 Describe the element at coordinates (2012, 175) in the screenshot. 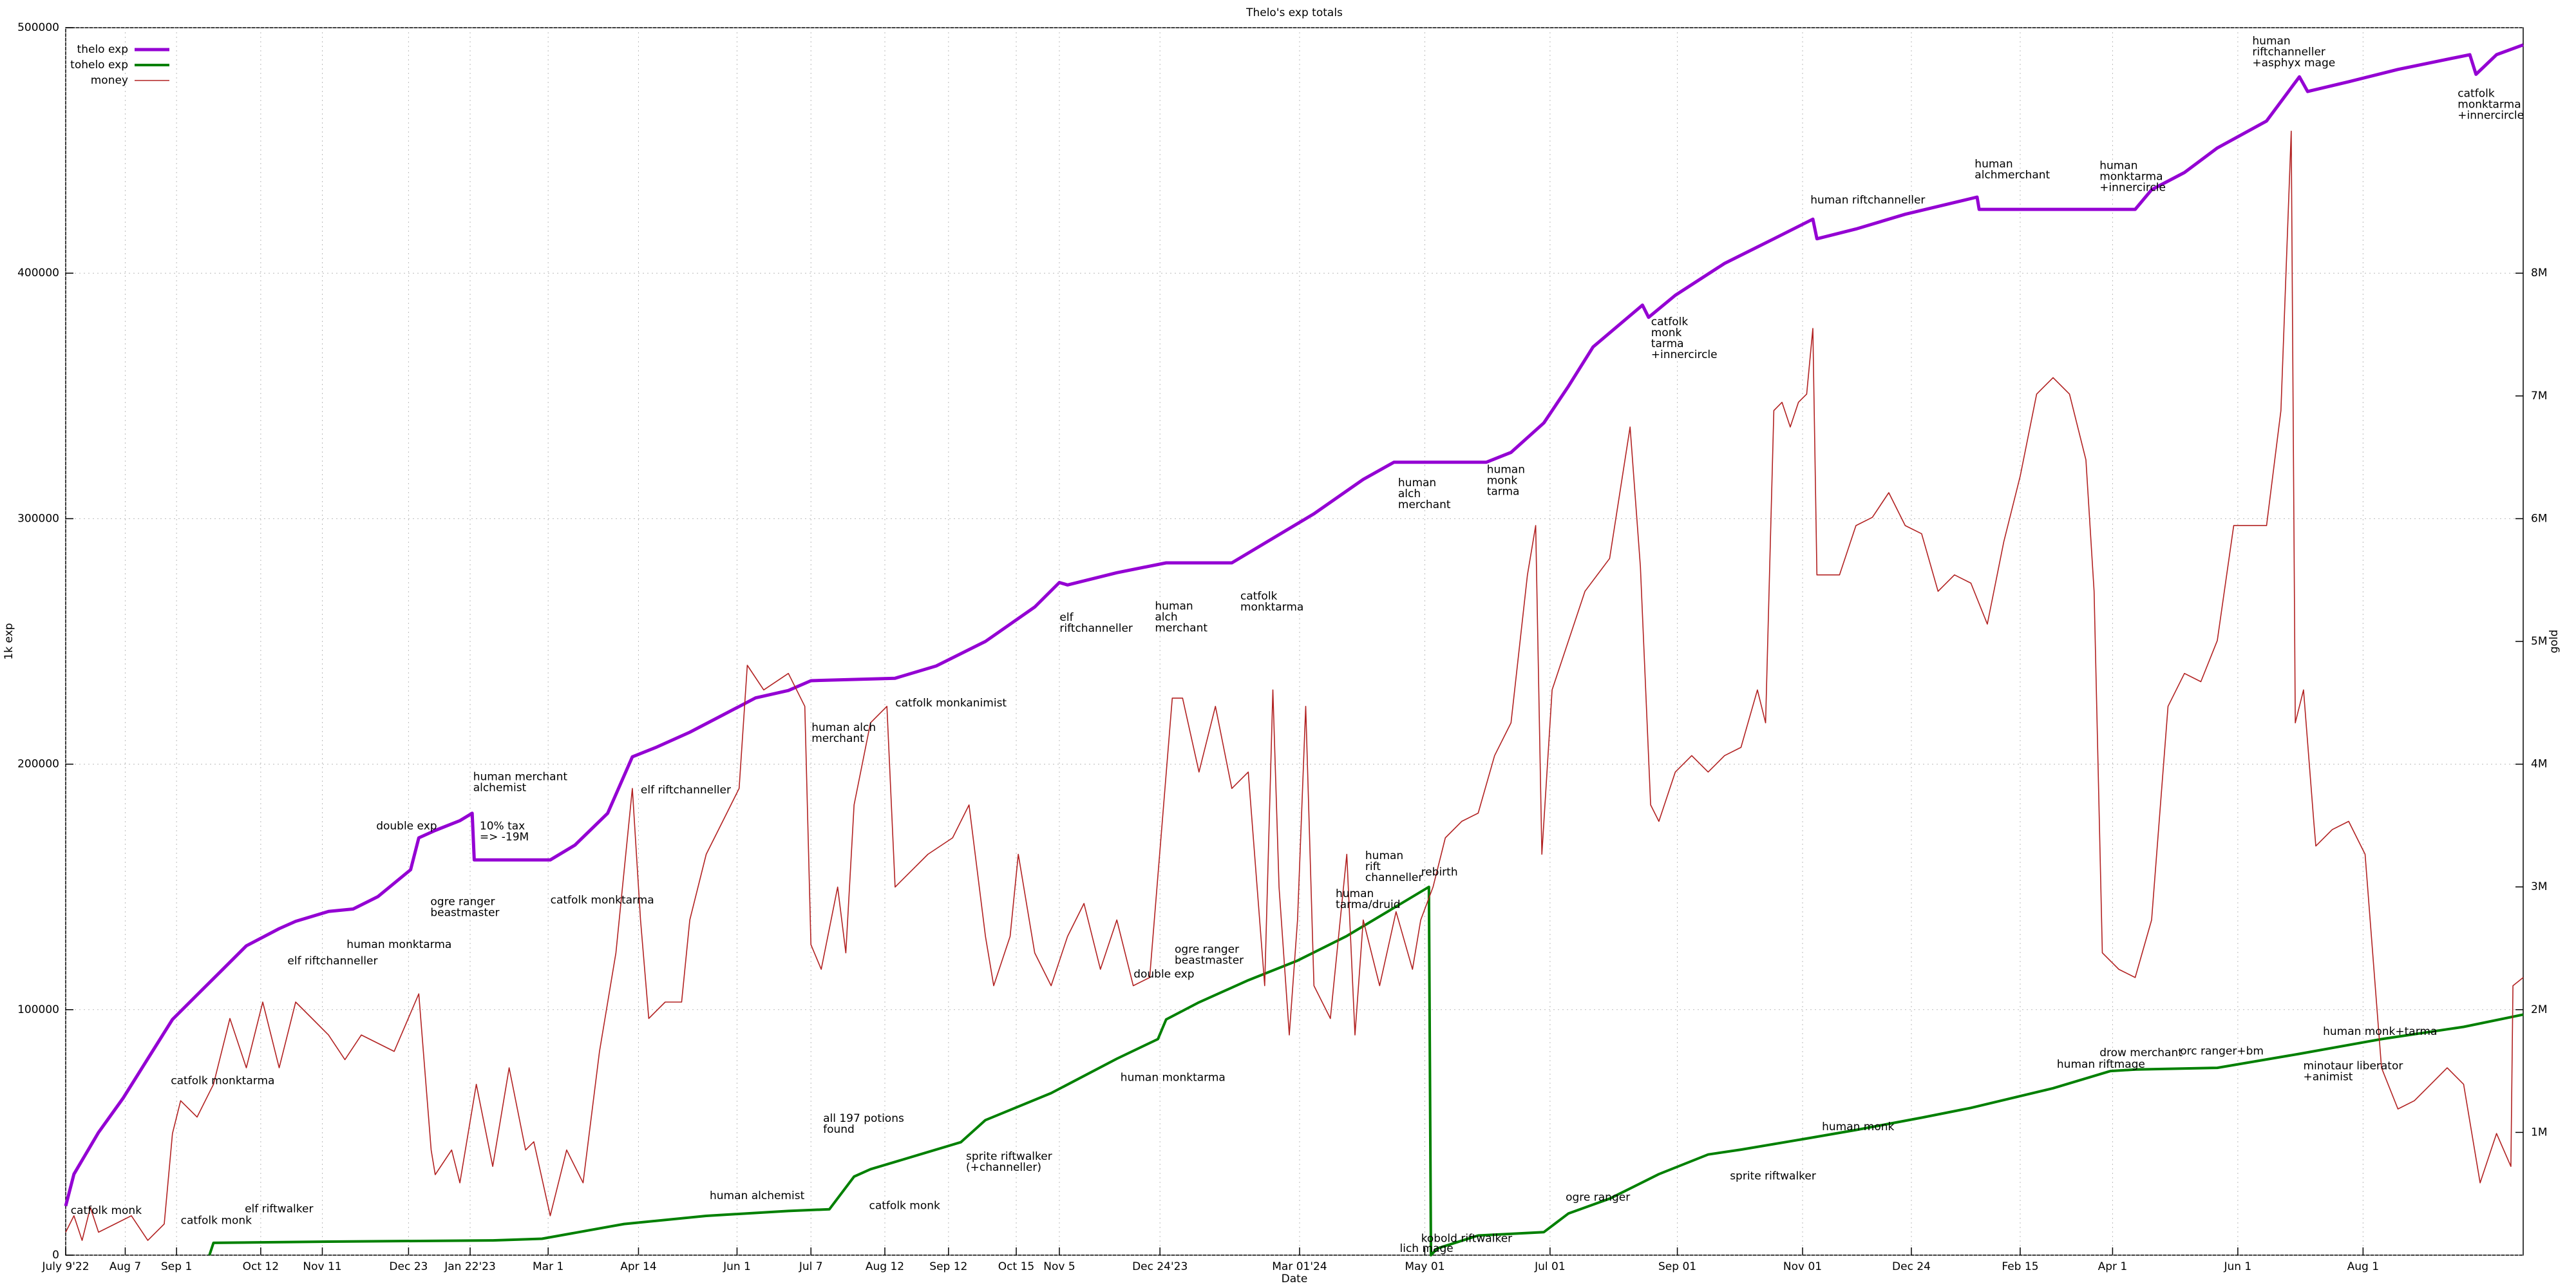

I see `annotation: alchmerchant` at that location.